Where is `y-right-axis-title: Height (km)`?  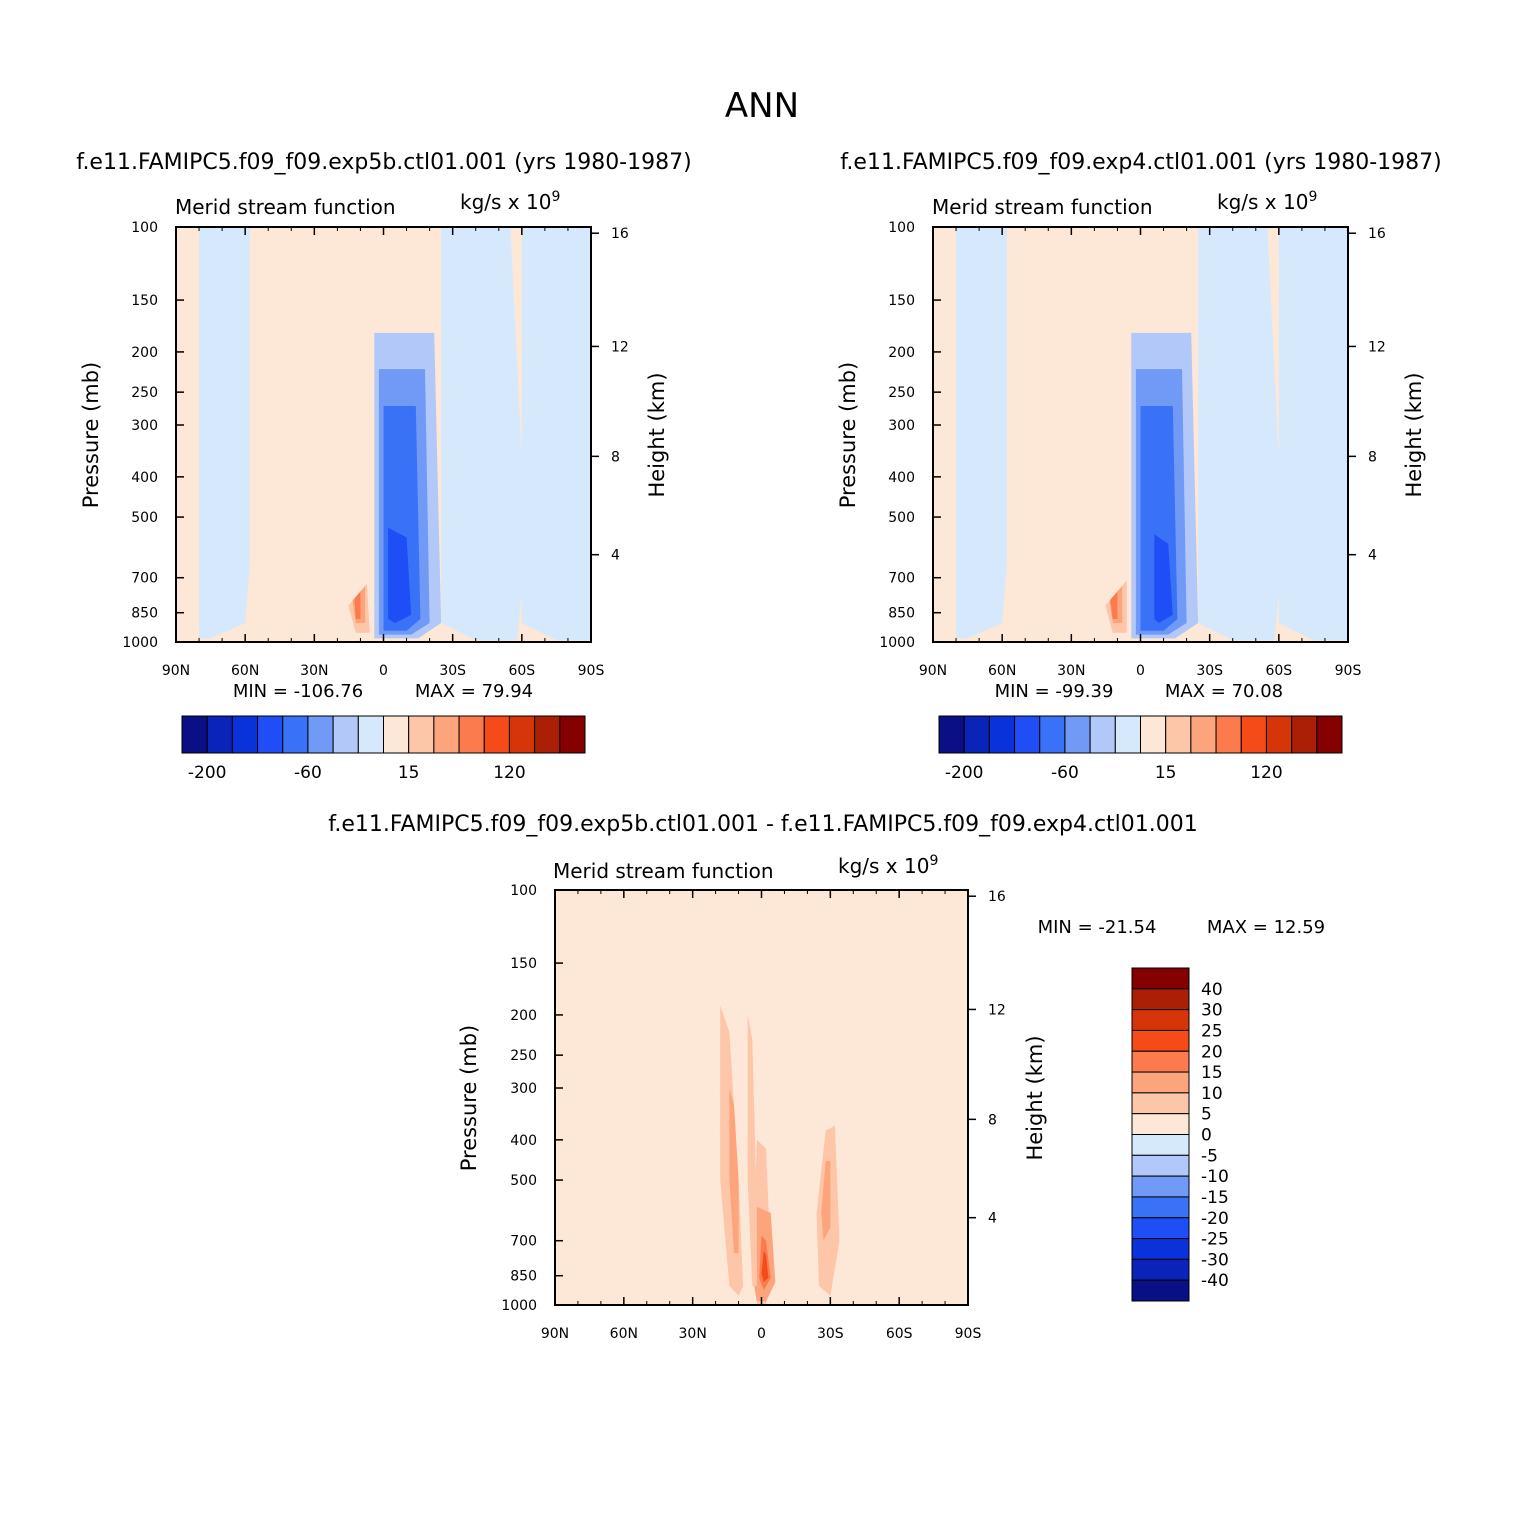 y-right-axis-title: Height (km) is located at coordinates (1414, 434).